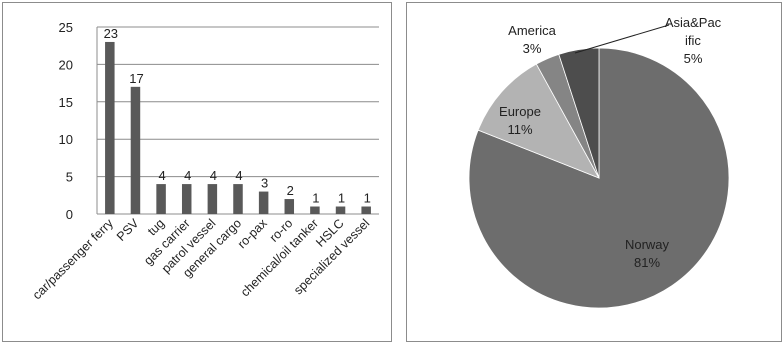 The image size is (784, 344). What do you see at coordinates (693, 40) in the screenshot?
I see `slice-label: ific` at bounding box center [693, 40].